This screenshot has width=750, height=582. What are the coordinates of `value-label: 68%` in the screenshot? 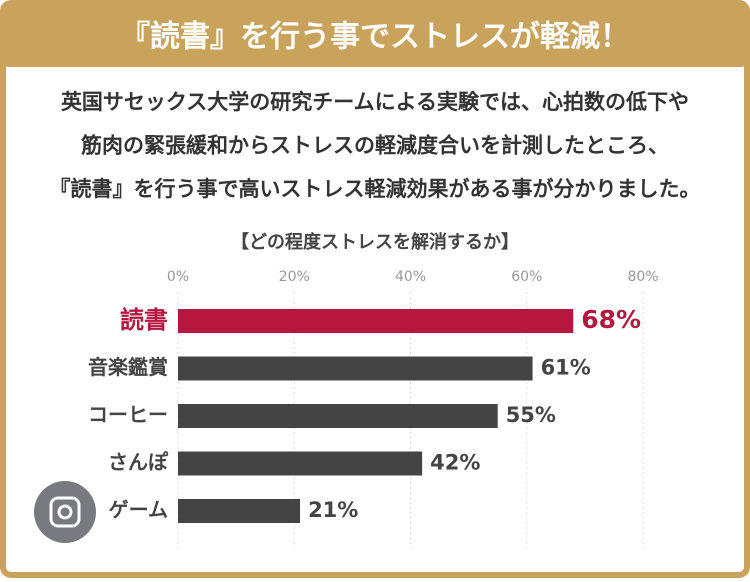 It's located at (611, 319).